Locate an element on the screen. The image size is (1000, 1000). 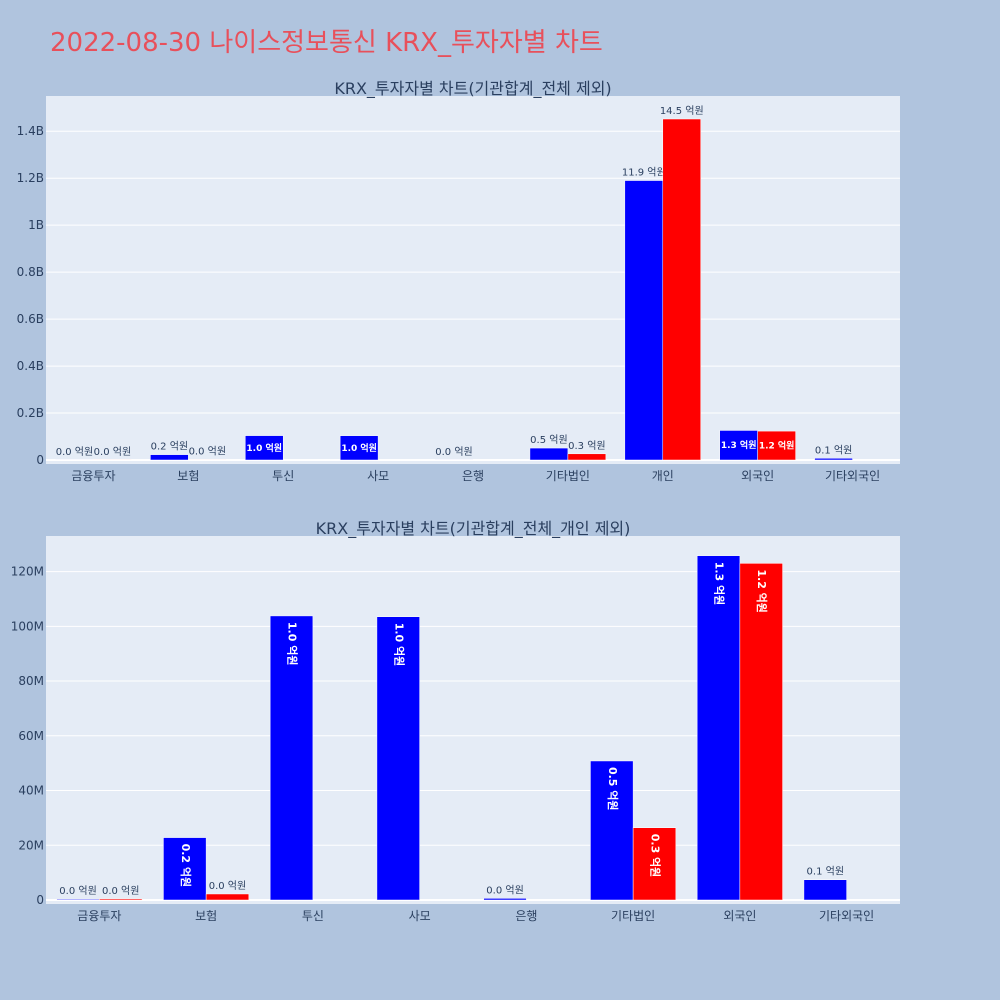
y-tick-label: 60M is located at coordinates (31, 736).